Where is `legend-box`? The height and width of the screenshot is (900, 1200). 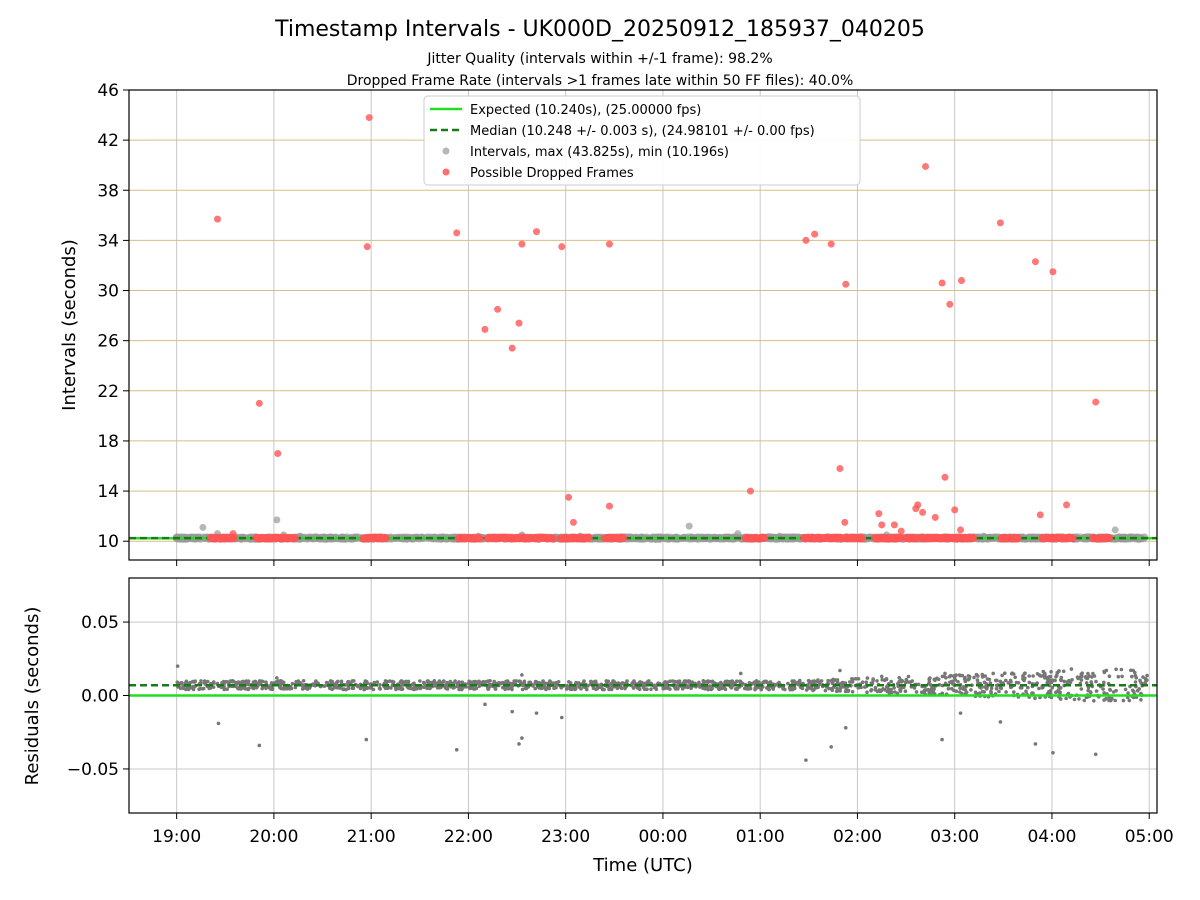
legend-box is located at coordinates (642, 140).